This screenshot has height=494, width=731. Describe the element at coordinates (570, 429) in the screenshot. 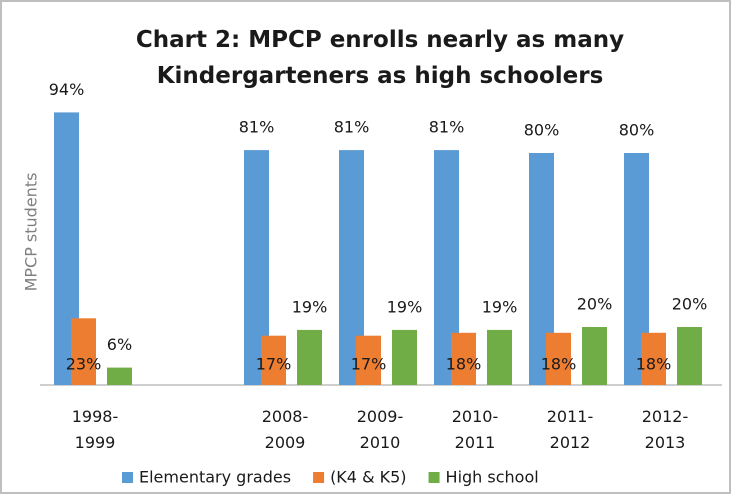

I see `x-tick-label: 2011- 2012` at that location.